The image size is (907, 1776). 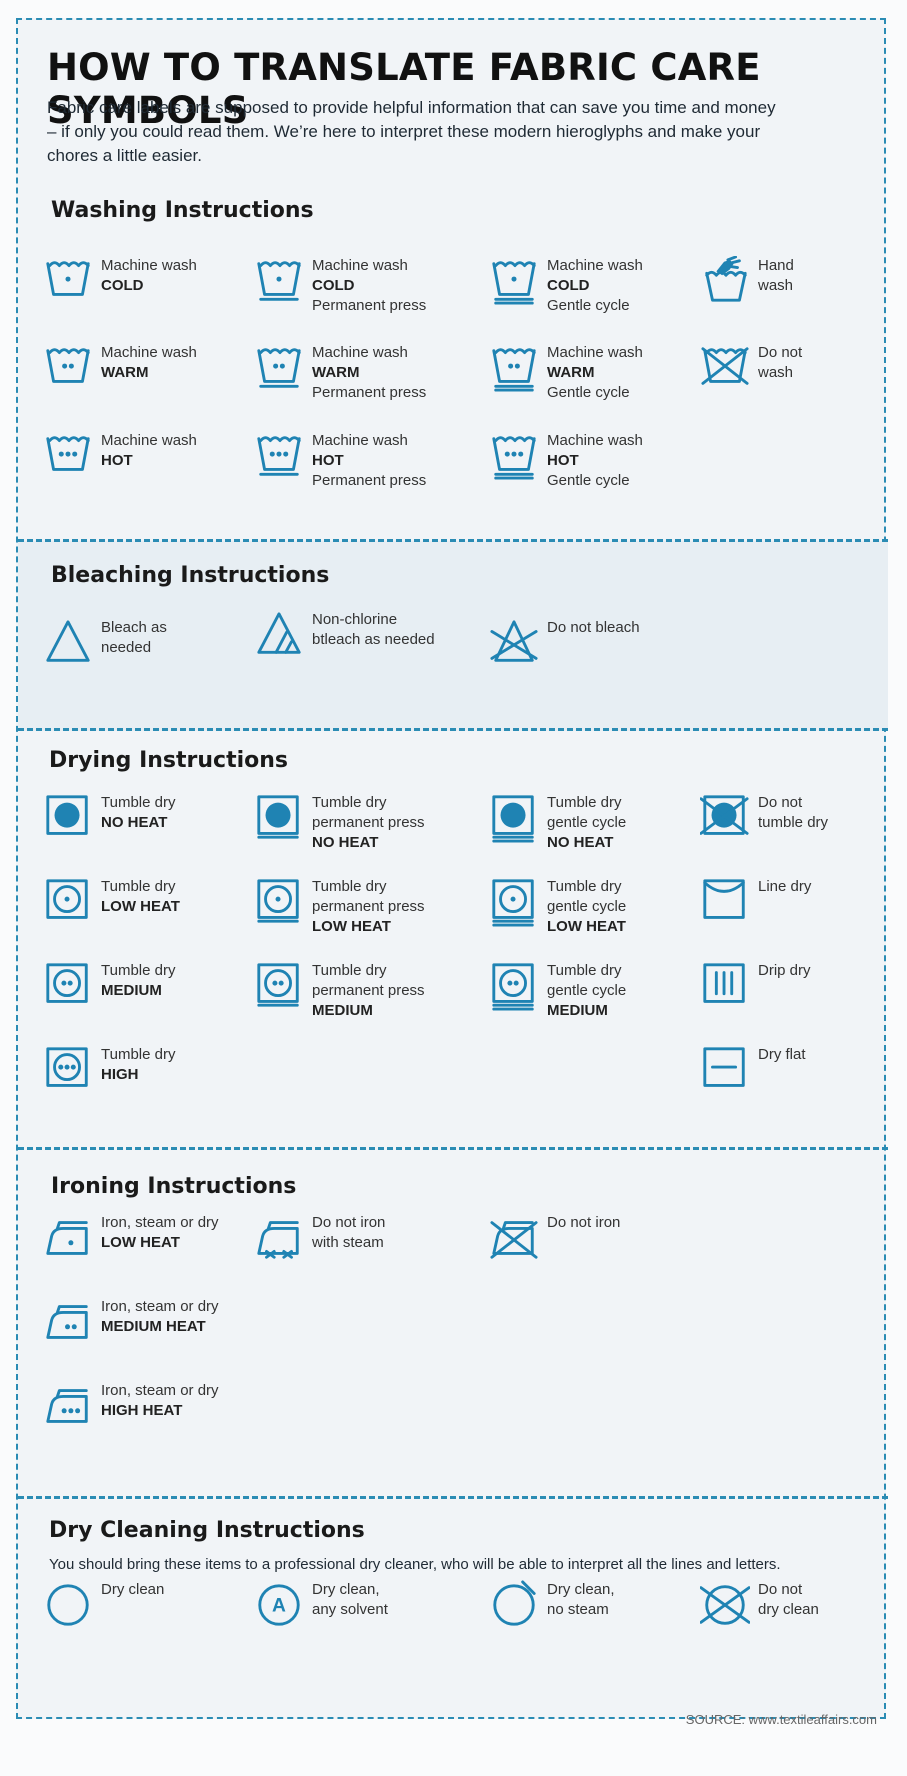 What do you see at coordinates (340, 286) in the screenshot?
I see `wash-cold-permanent-press-item: Machine wash COLD Permanent press` at bounding box center [340, 286].